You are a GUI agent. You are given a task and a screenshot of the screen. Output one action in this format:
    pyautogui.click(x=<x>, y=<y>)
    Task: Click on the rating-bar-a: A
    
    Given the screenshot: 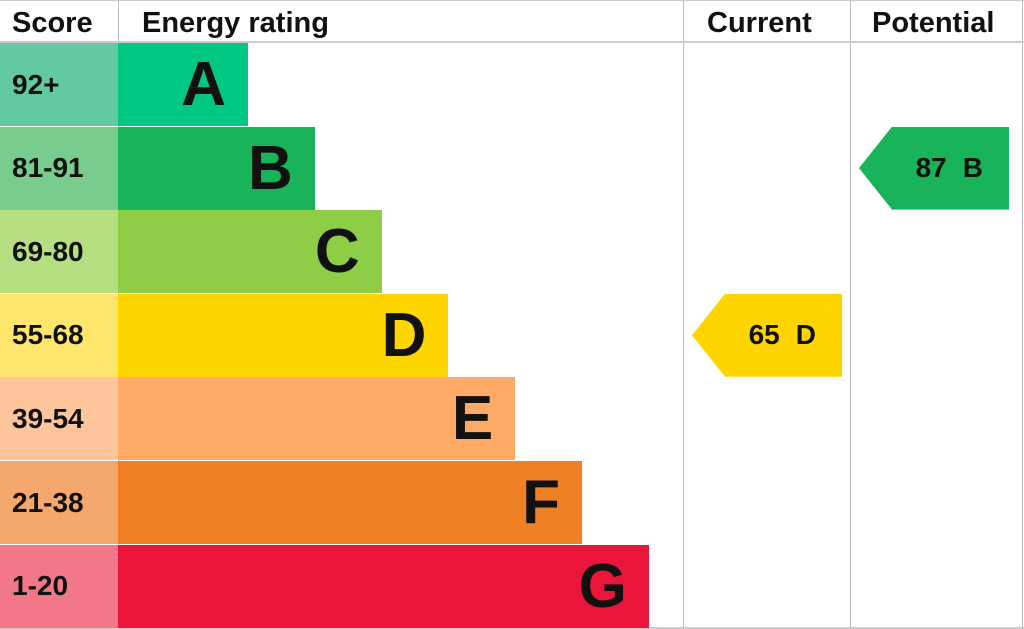 What is the action you would take?
    pyautogui.click(x=183, y=84)
    